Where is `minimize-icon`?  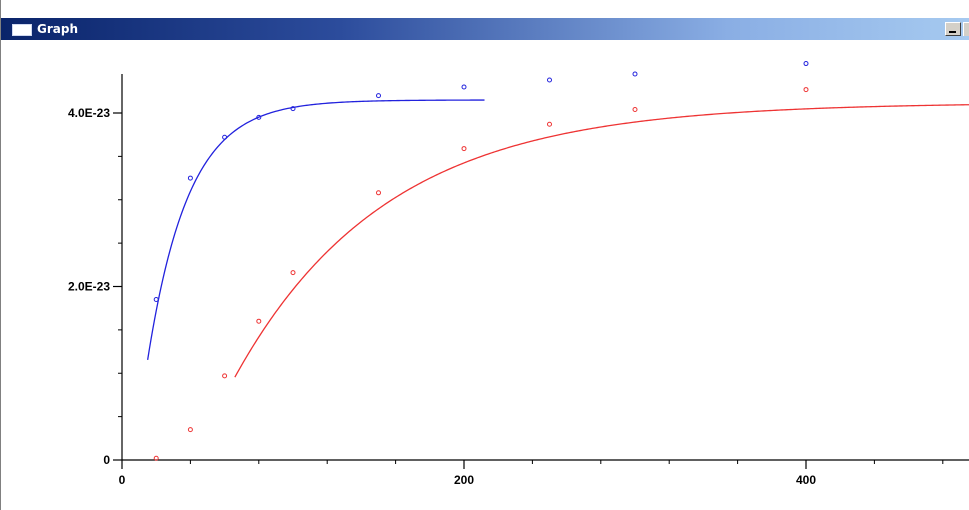
minimize-icon is located at coordinates (952, 32).